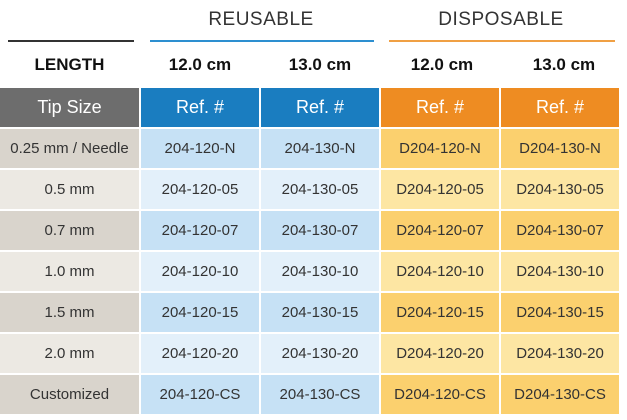 This screenshot has width=627, height=420. I want to click on header-ref-reusable-13cm: Ref. #, so click(320, 107).